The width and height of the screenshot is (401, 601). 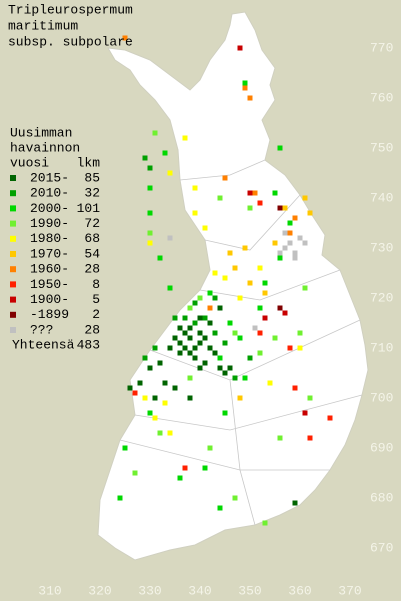 What do you see at coordinates (299, 590) in the screenshot?
I see `x-tick-label: 360` at bounding box center [299, 590].